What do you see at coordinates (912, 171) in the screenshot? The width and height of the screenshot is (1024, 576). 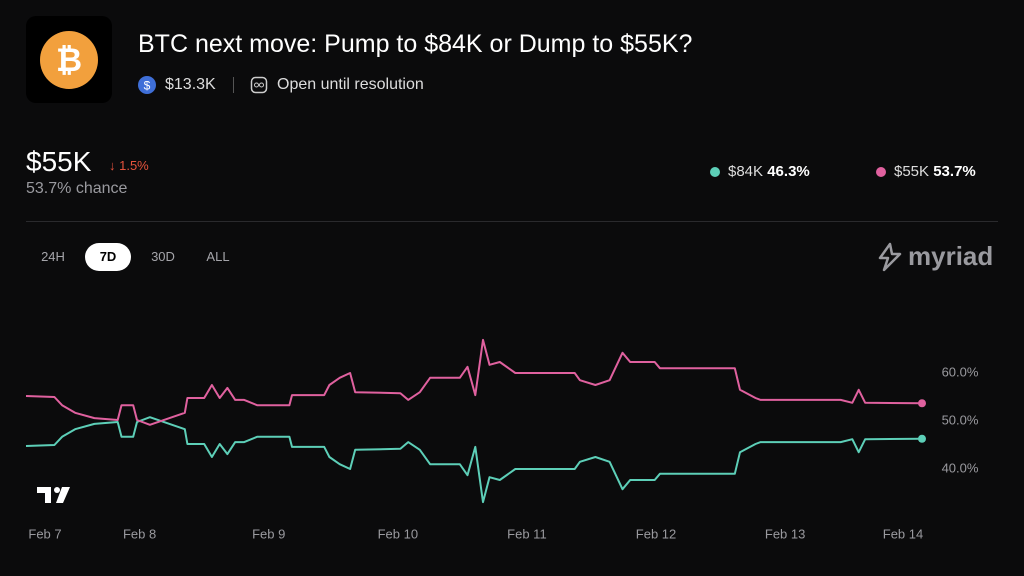 I see `legend-name: $55K` at bounding box center [912, 171].